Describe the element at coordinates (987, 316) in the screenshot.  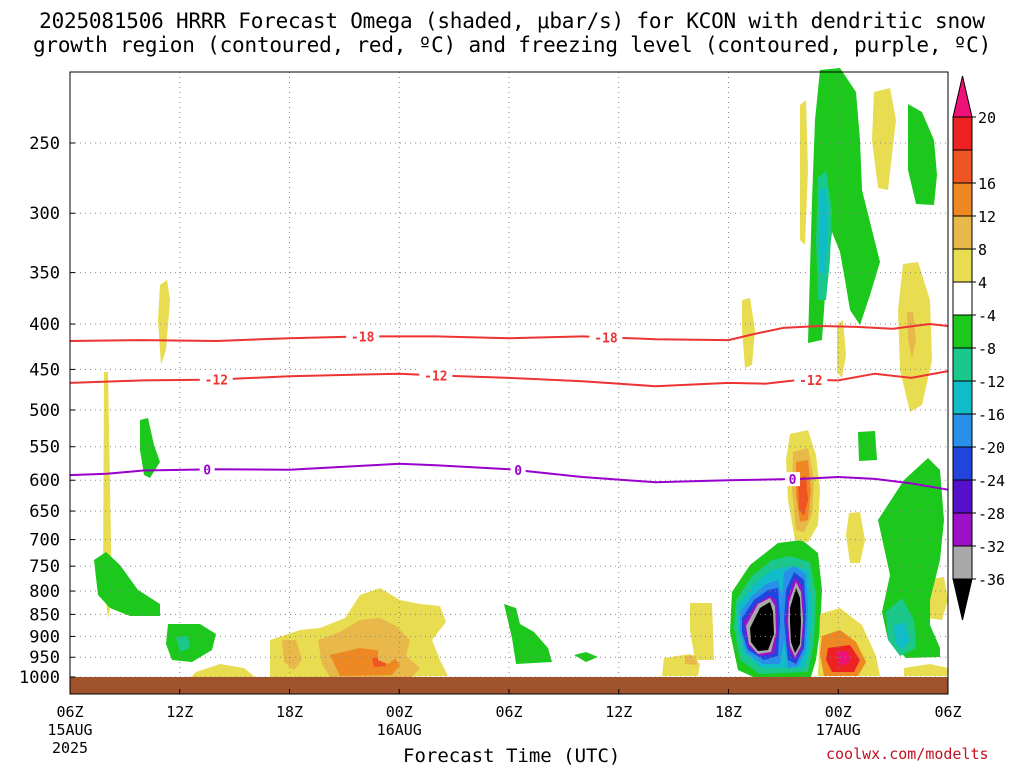
I see `colorbar-label: -4` at that location.